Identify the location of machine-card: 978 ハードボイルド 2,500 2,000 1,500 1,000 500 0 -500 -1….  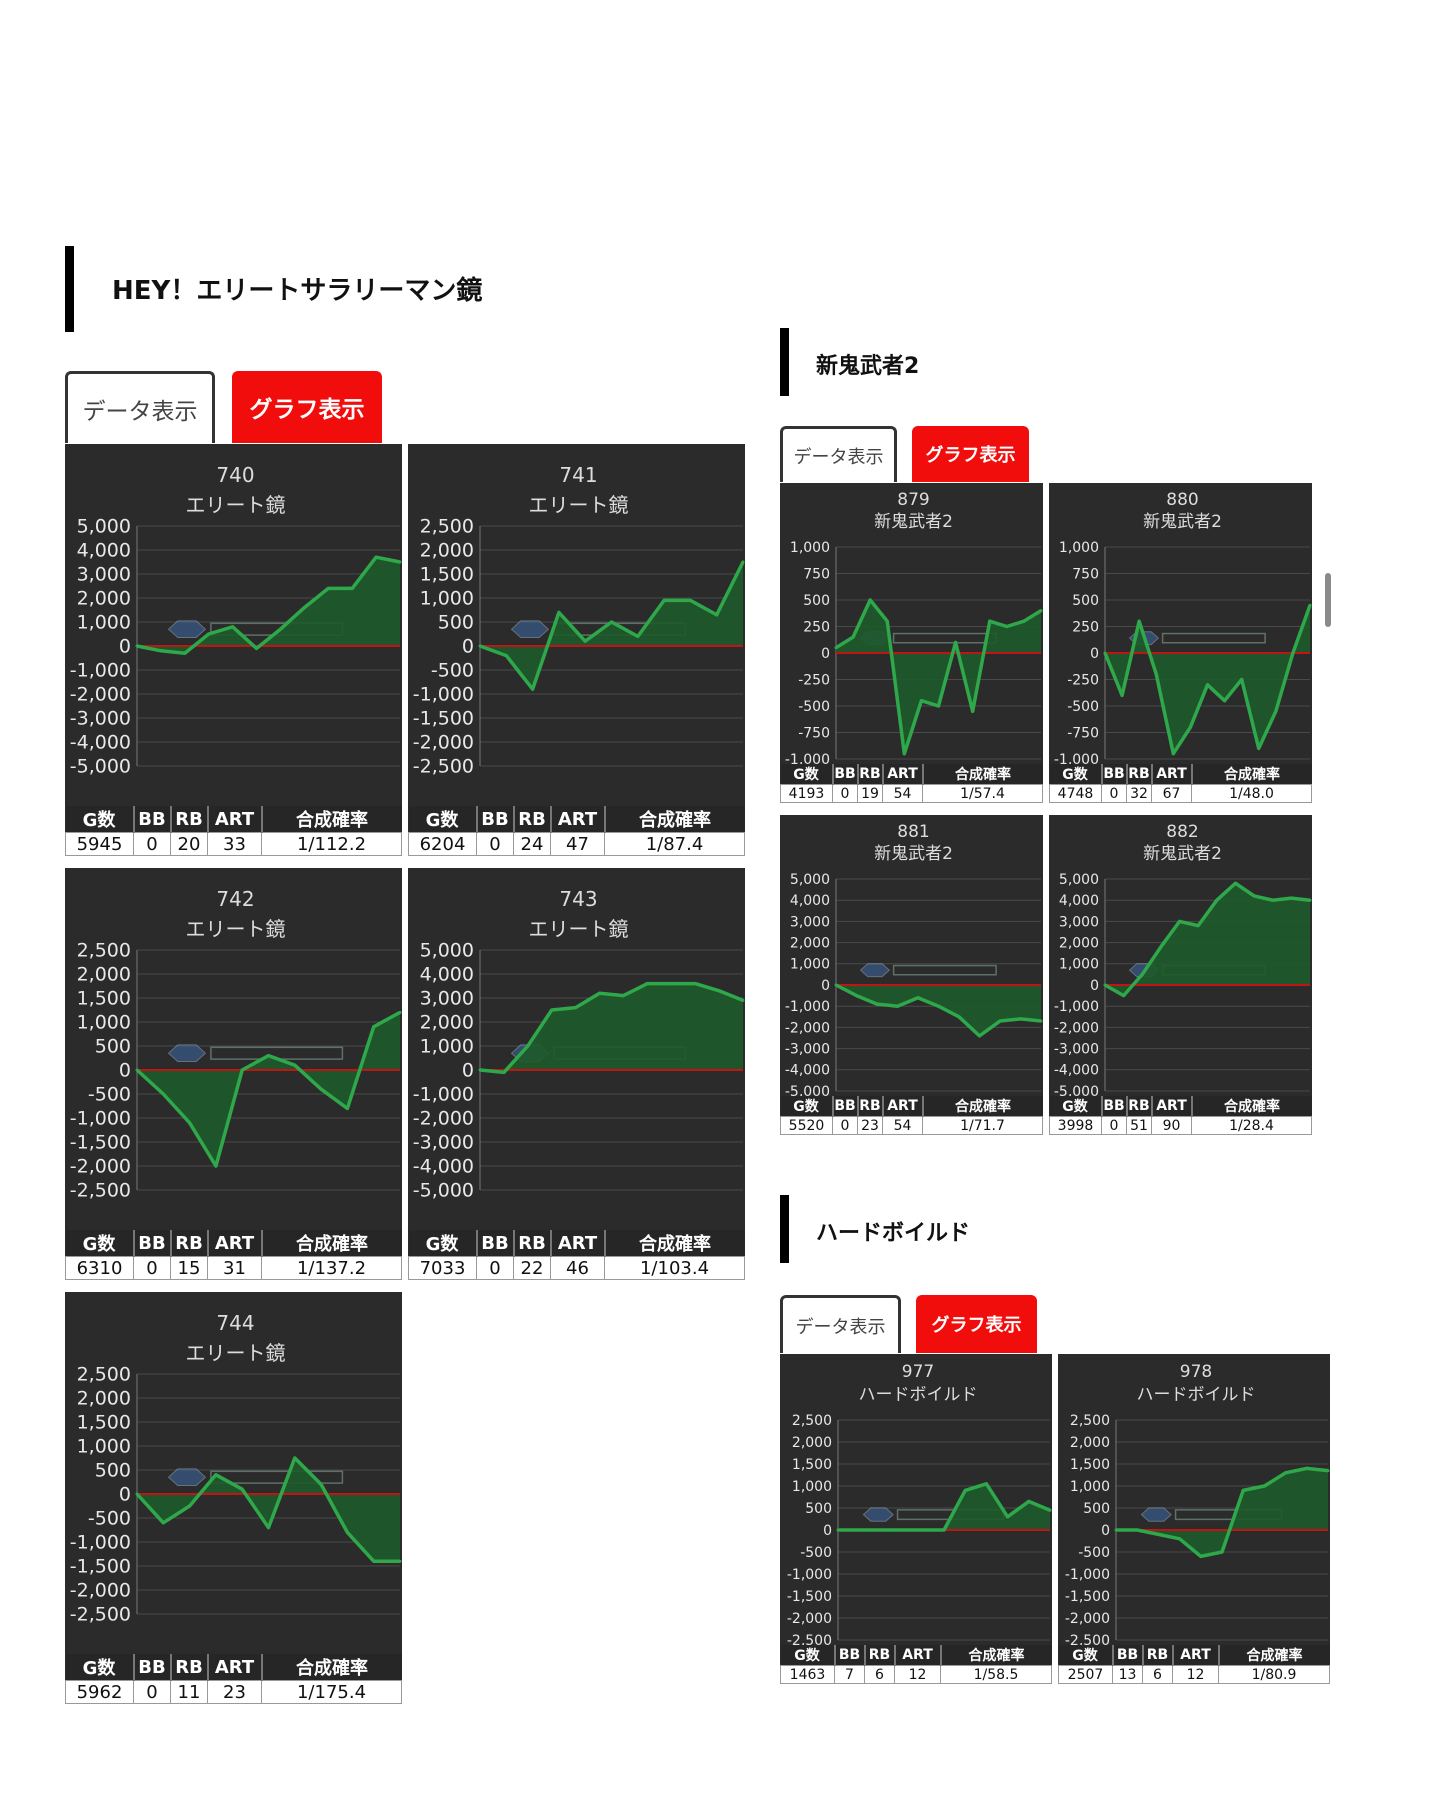
(1194, 1519).